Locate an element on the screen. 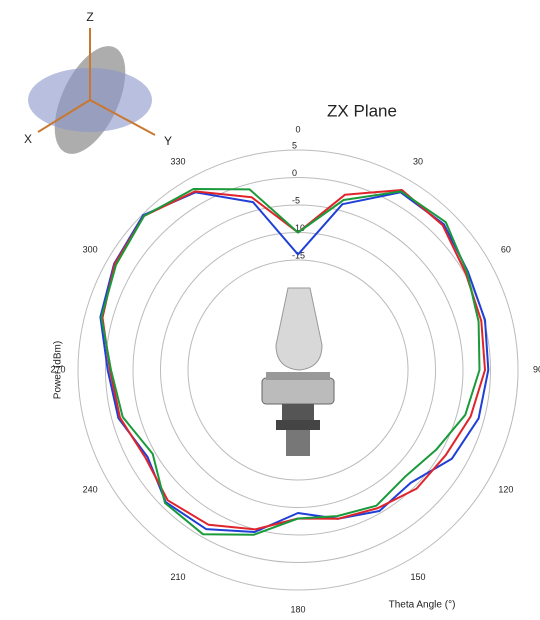  r-tick-label: 0 is located at coordinates (294, 173).